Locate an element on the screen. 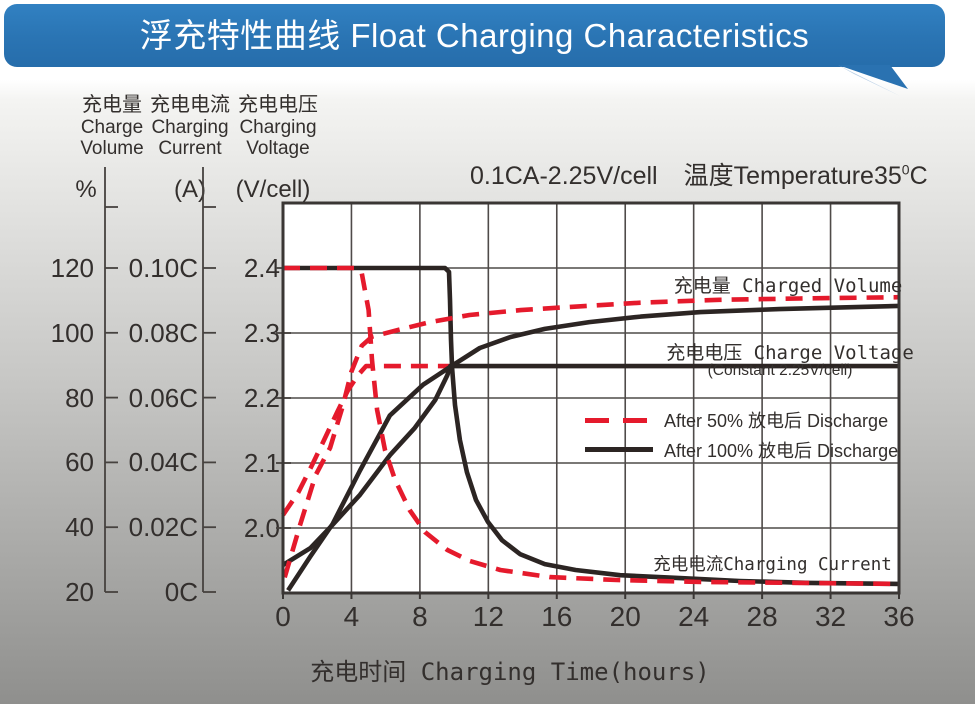 Image resolution: width=975 pixels, height=704 pixels. x-tick-label: 36 is located at coordinates (899, 616).